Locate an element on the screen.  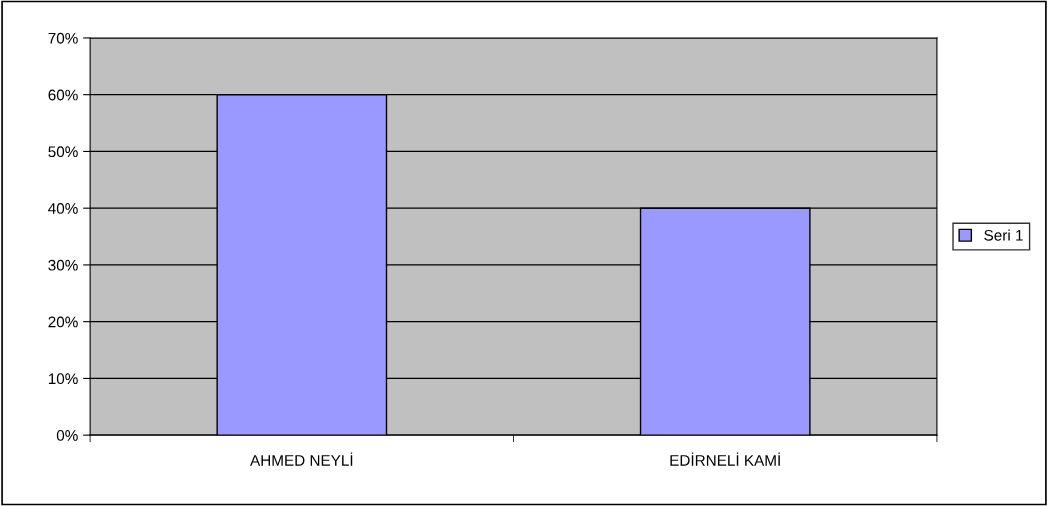
y-tick-label: 0% is located at coordinates (67, 435).